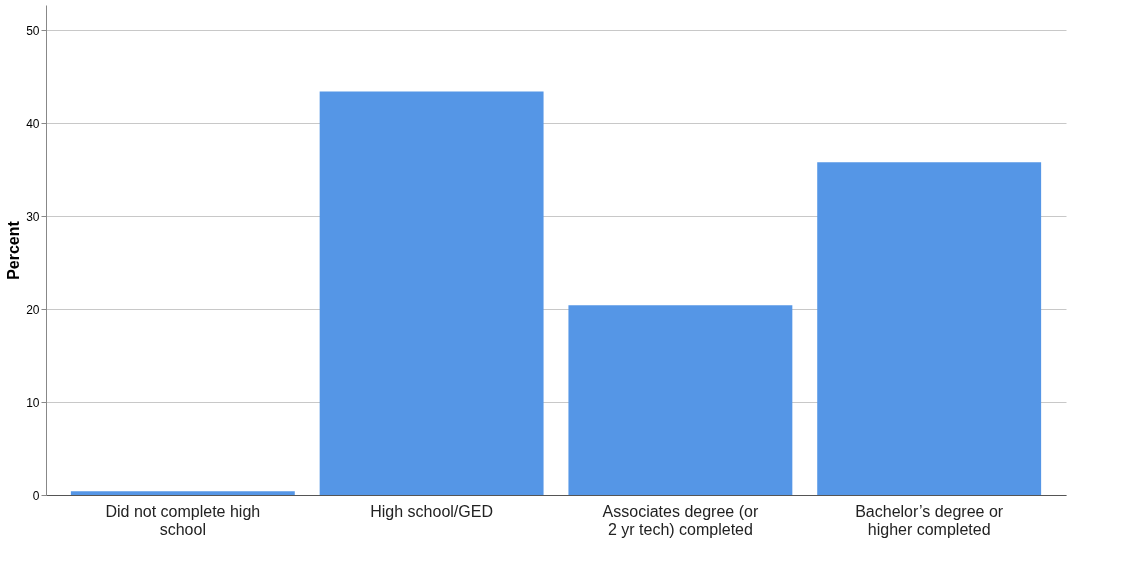  What do you see at coordinates (33, 30) in the screenshot?
I see `y-tick-label: 50` at bounding box center [33, 30].